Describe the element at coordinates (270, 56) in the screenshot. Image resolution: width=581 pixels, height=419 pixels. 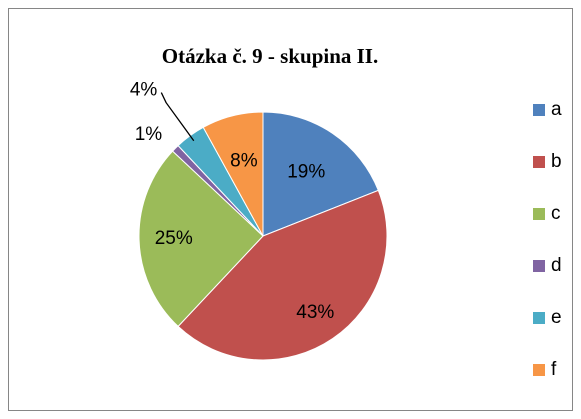
I see `chart-title: Otázka č. 9 - skupina II.` at that location.